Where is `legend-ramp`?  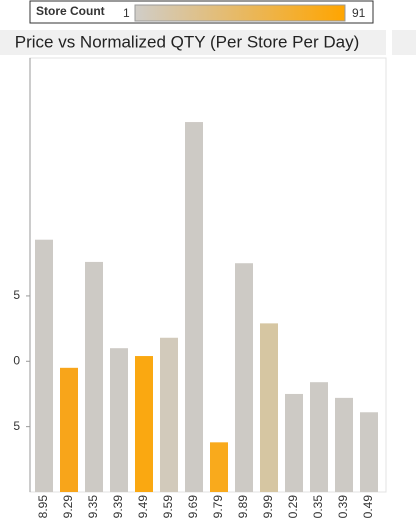
legend-ramp is located at coordinates (240, 13).